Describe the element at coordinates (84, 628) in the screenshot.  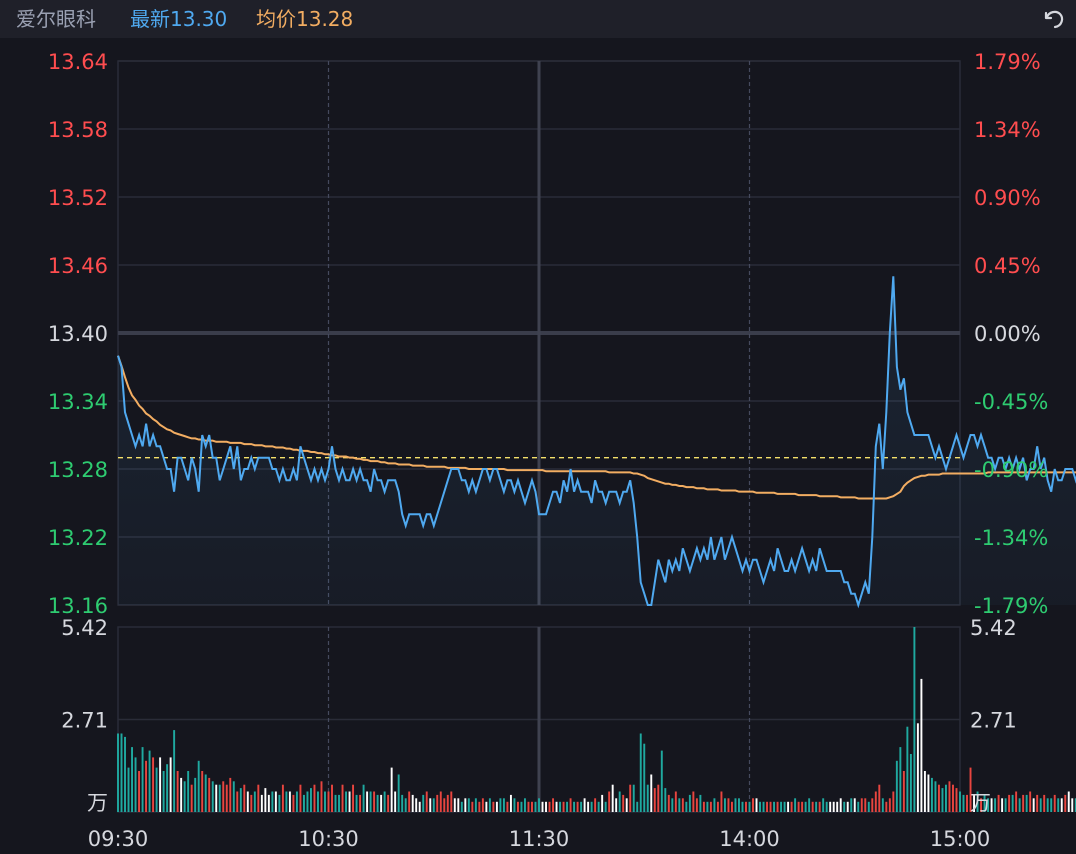
I see `volume-tick-label: 5.42` at that location.